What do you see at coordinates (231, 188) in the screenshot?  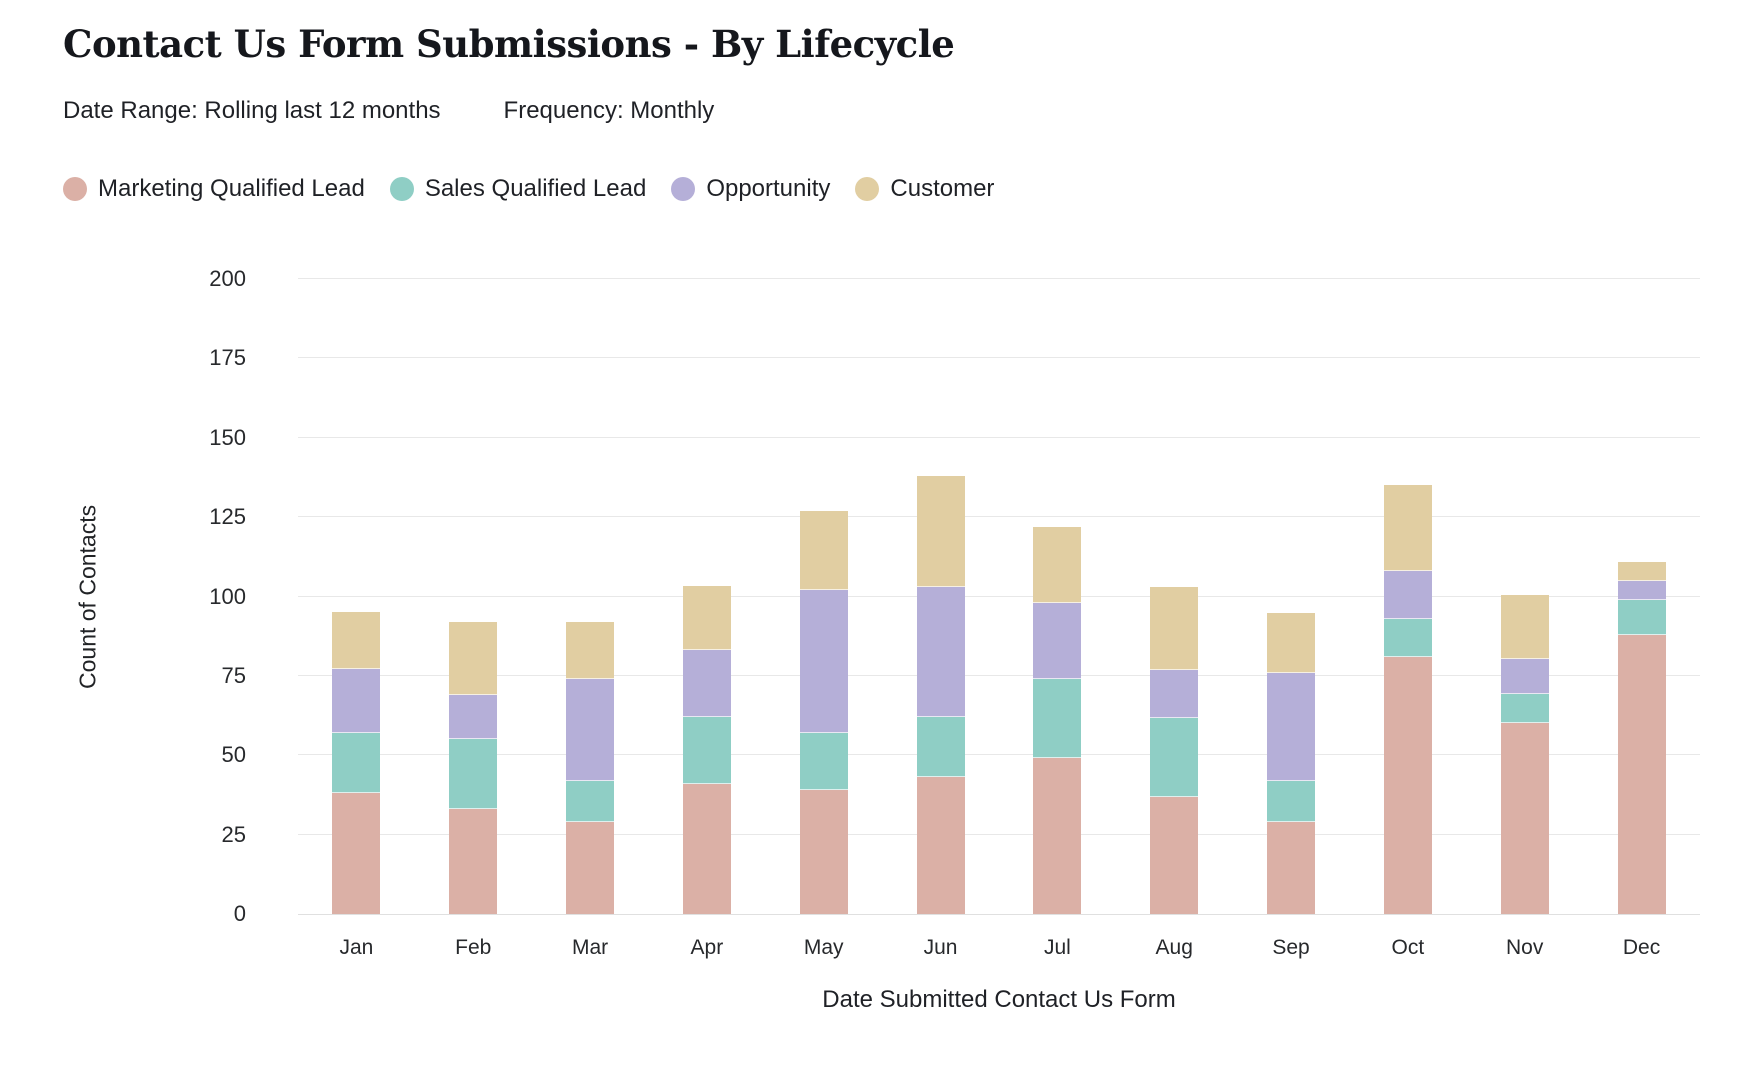 I see `legend-label: Marketing Qualified Lead` at bounding box center [231, 188].